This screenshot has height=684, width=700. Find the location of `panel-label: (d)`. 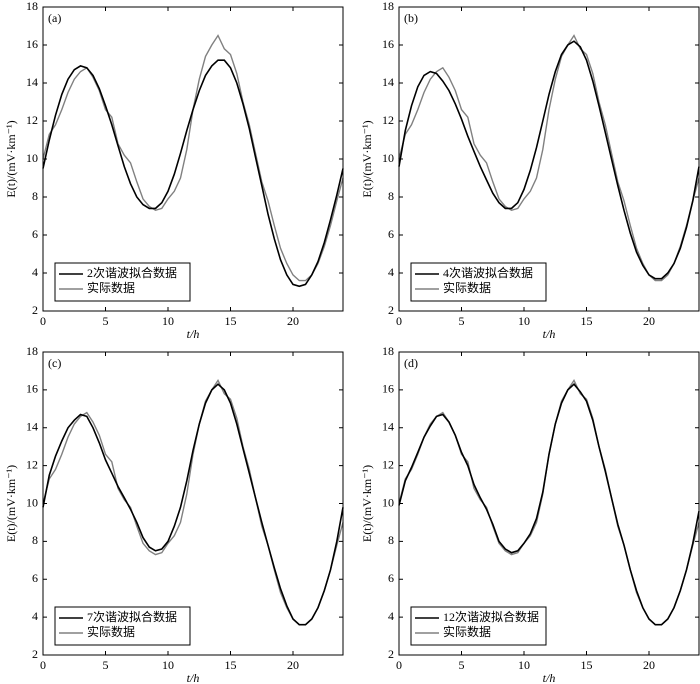

panel-label: (d) is located at coordinates (411, 363).